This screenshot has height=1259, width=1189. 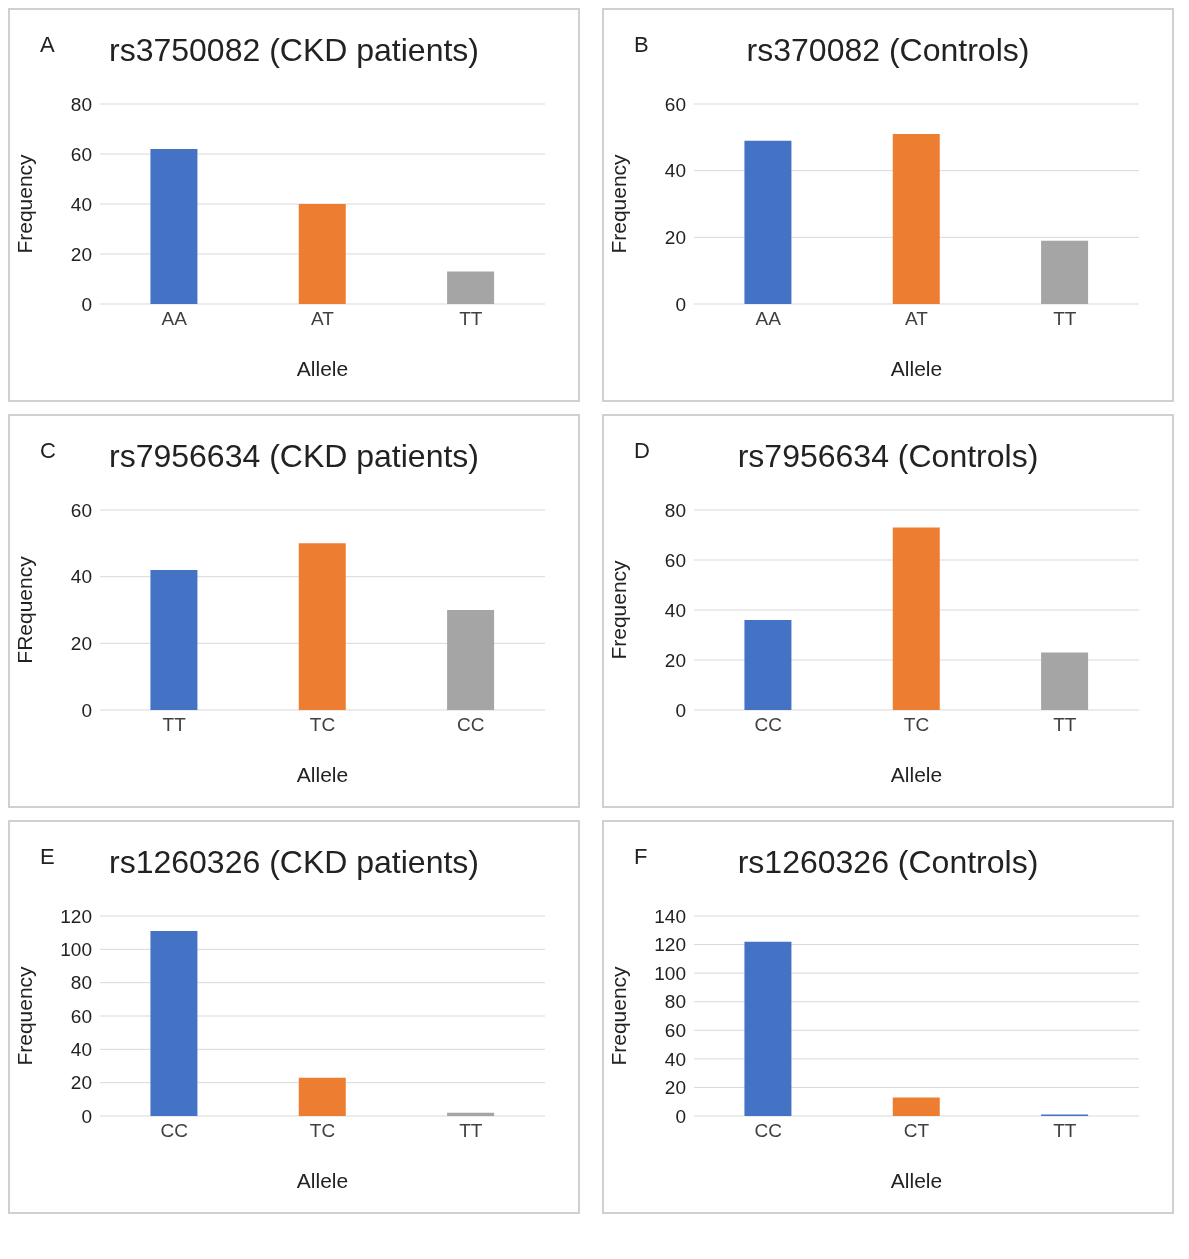 What do you see at coordinates (888, 456) in the screenshot?
I see `chart-title: rs7956634 (Controls)` at bounding box center [888, 456].